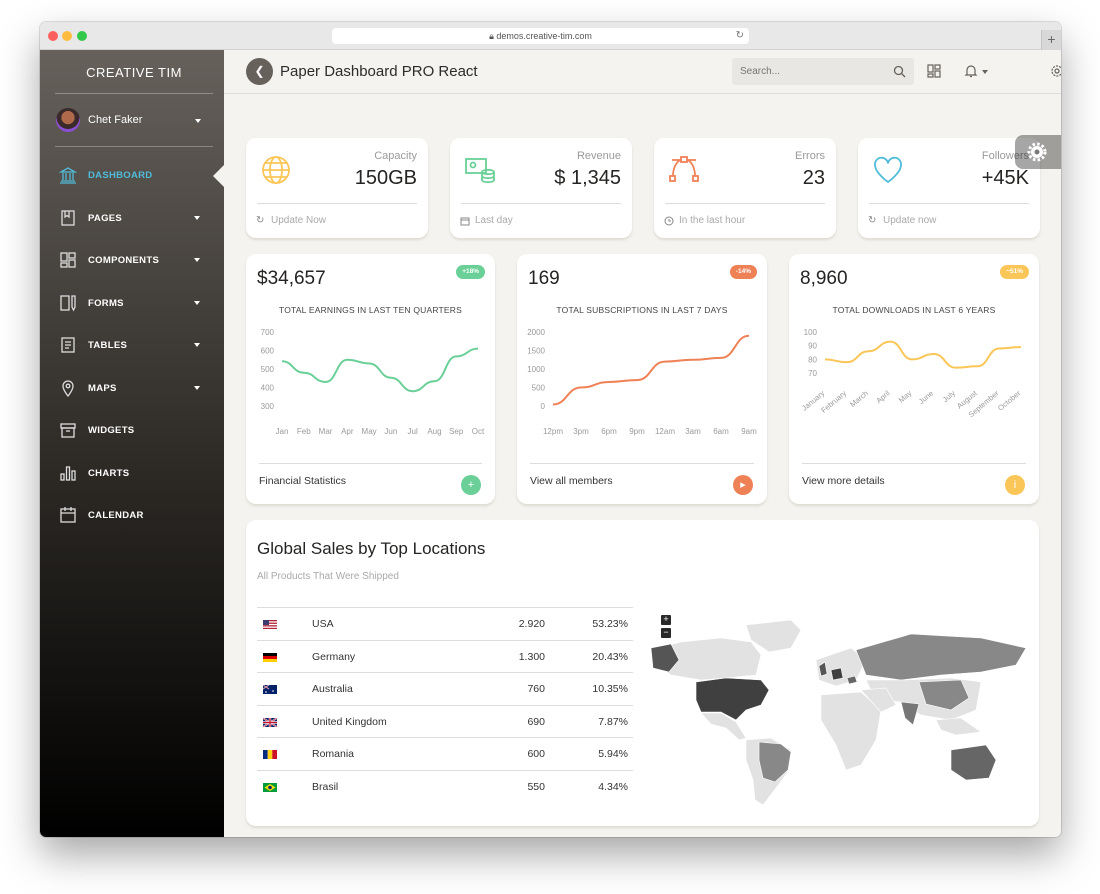 The image size is (1100, 894). What do you see at coordinates (132, 348) in the screenshot?
I see `sidebar-item-tables: TABLES` at bounding box center [132, 348].